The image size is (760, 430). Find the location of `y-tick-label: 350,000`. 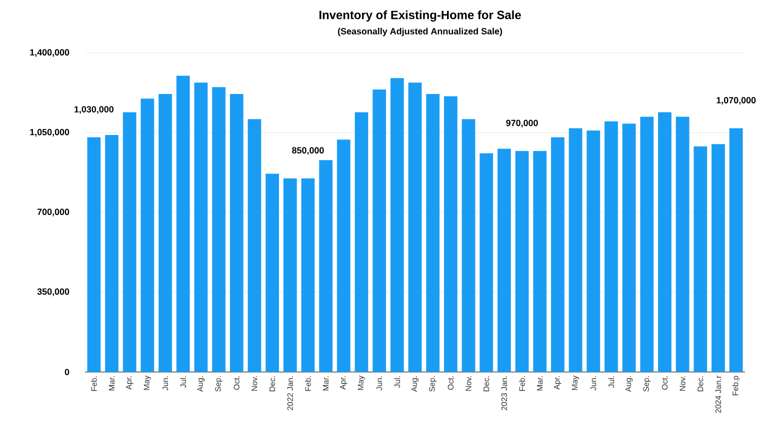

y-tick-label: 350,000 is located at coordinates (53, 292).